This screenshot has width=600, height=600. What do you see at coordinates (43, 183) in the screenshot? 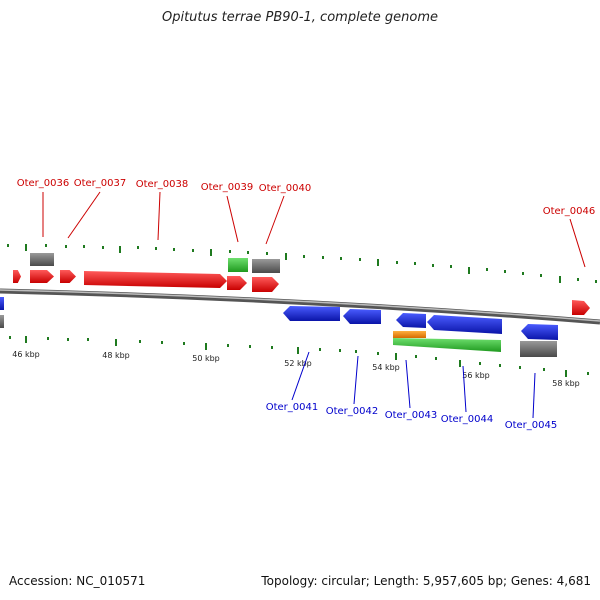
I see `gene-label-oter-0036: Oter_0036` at bounding box center [43, 183].